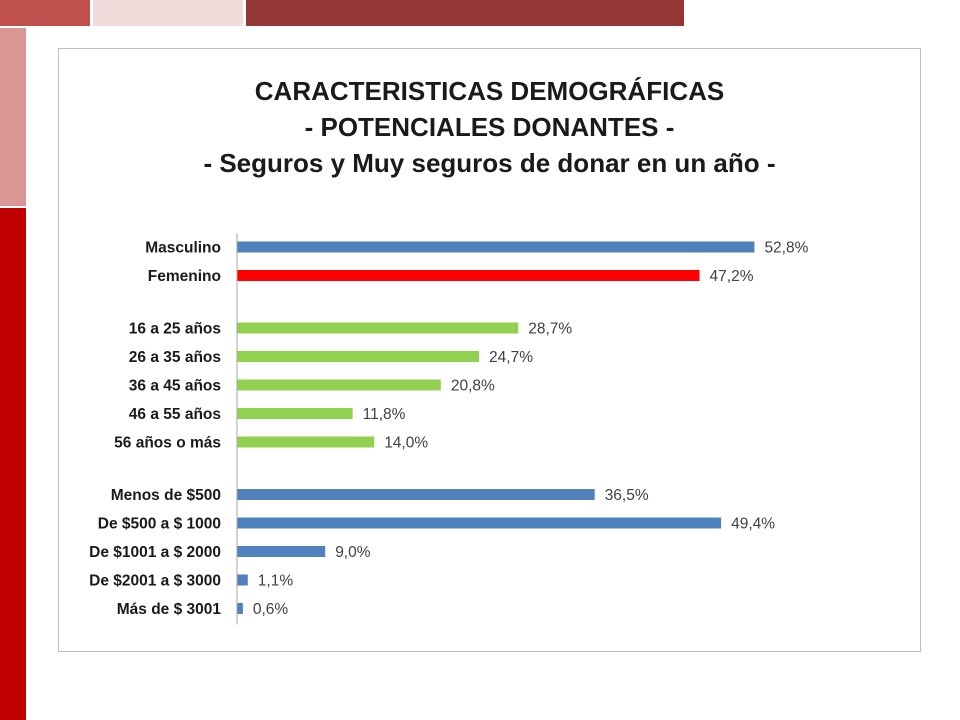  I want to click on header-decor-dark-red-block, so click(465, 13).